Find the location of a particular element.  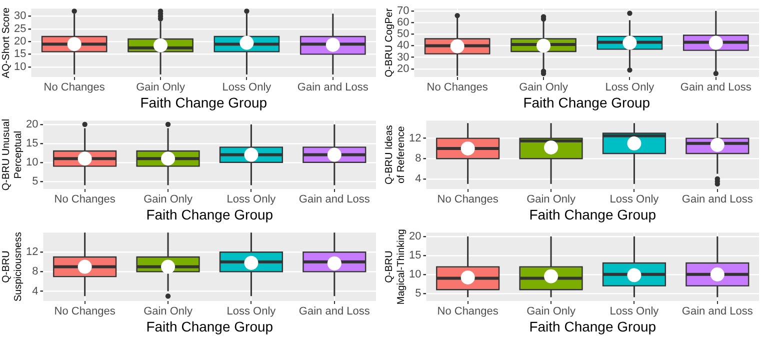

y-axis-title: Q-BRU Unusual Perceptual is located at coordinates (12, 154).